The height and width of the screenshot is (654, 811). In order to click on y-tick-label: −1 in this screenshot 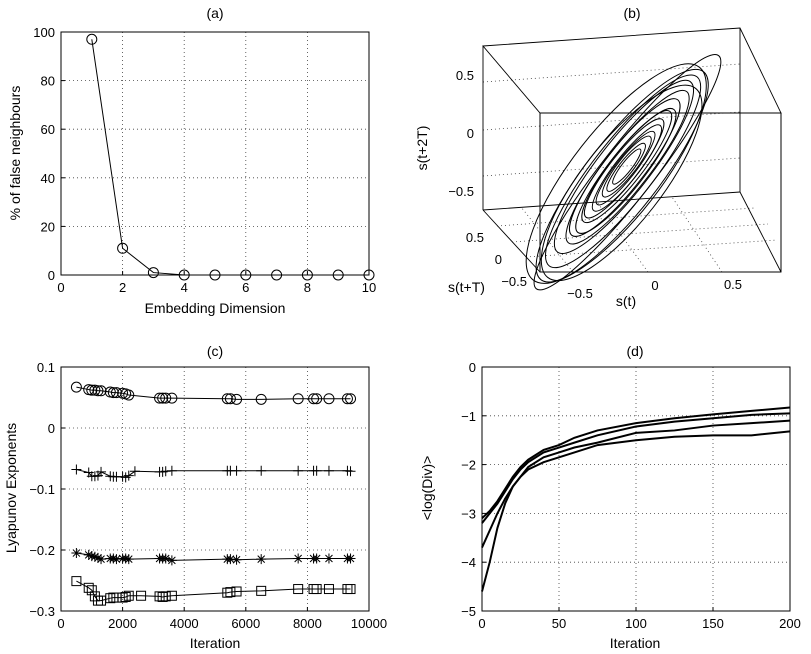, I will do `click(468, 416)`.